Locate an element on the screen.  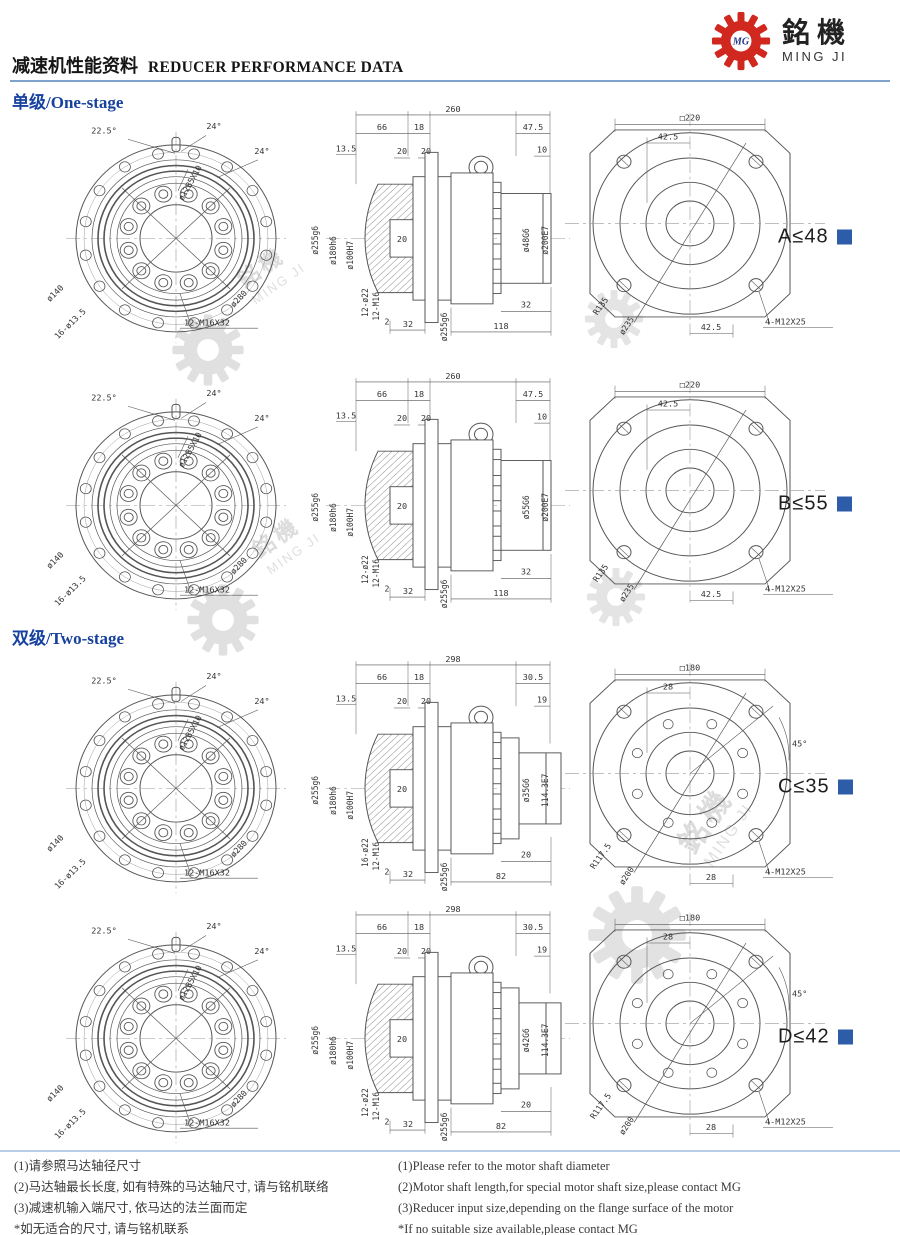
dim-label: 10 is located at coordinates (542, 417).